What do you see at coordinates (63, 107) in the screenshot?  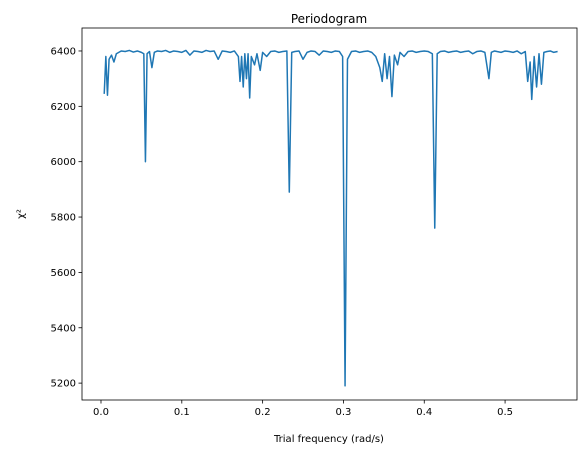 I see `y-tick-label: 6200` at bounding box center [63, 107].